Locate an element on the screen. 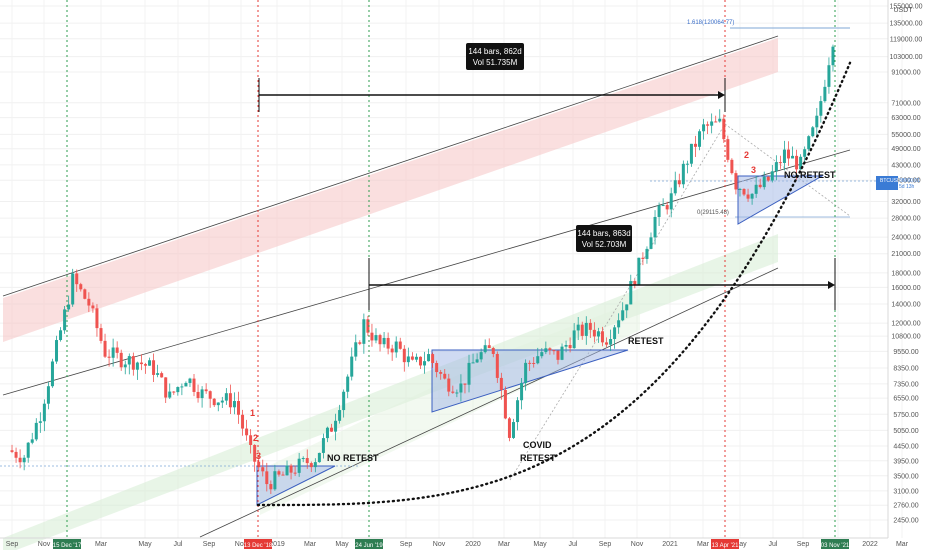 This screenshot has height=550, width=932. x-tick-label: May is located at coordinates (540, 544).